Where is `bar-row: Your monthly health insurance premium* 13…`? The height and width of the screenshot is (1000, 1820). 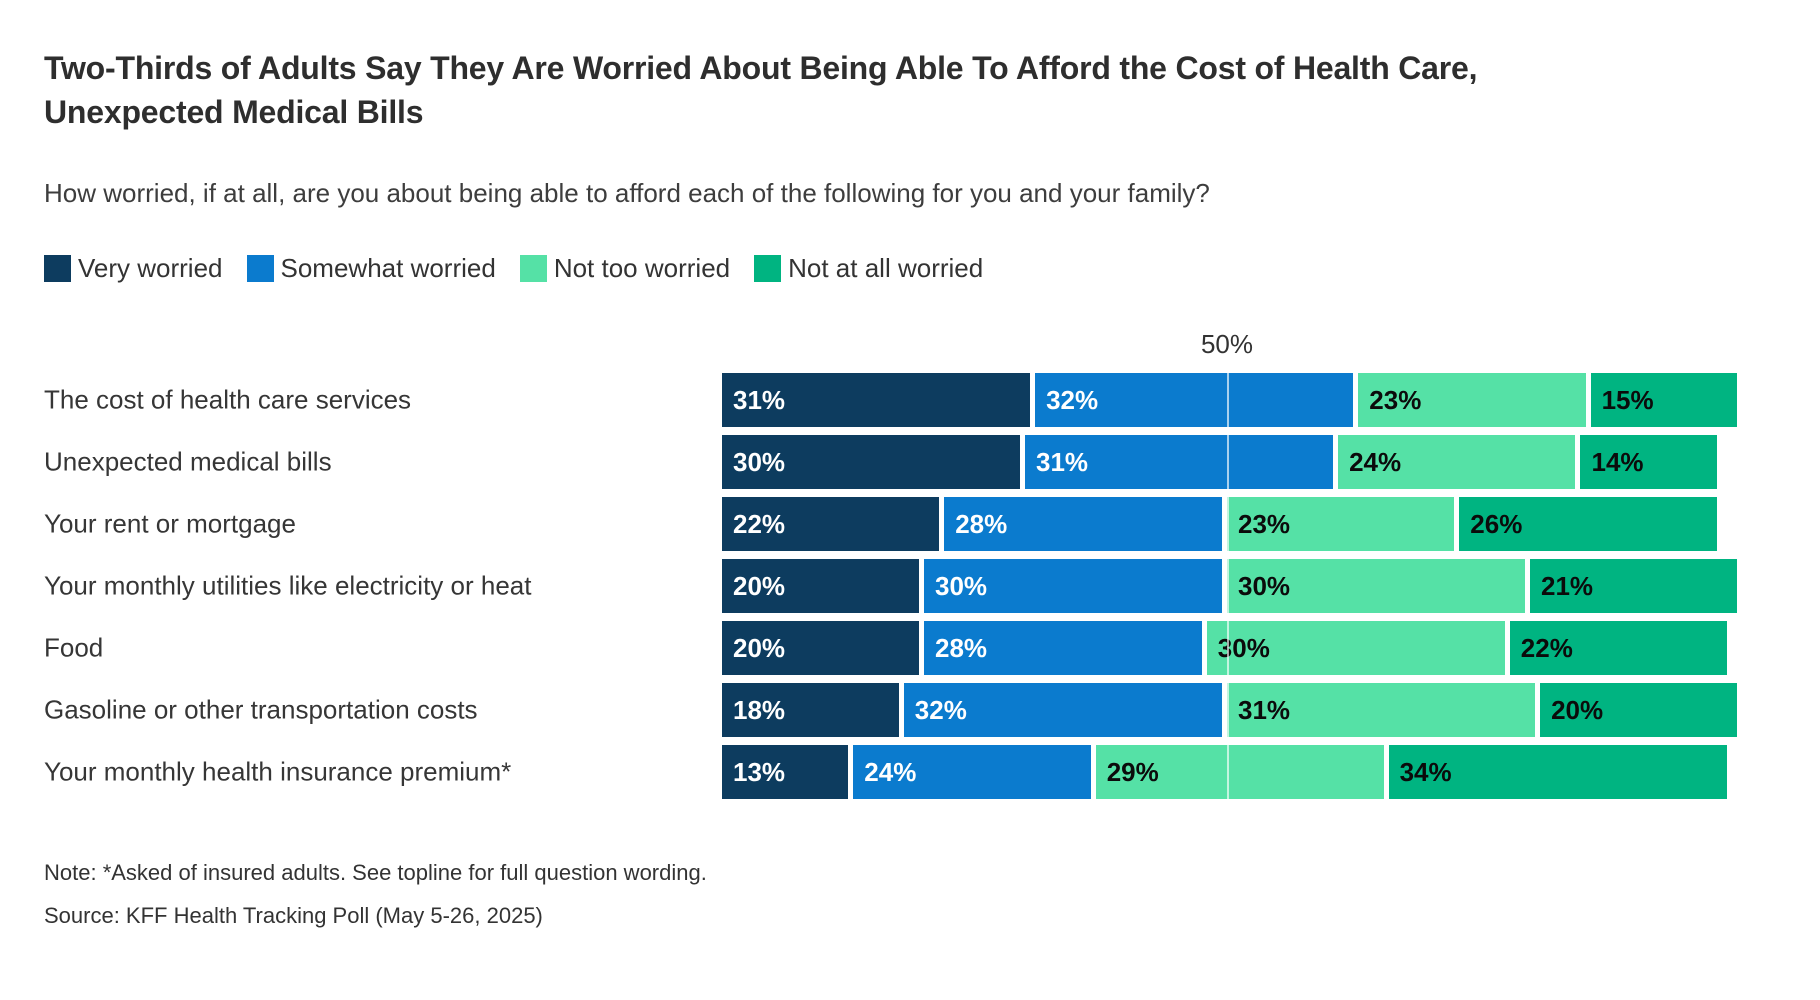 bar-row: Your monthly health insurance premium* 13… is located at coordinates (924, 772).